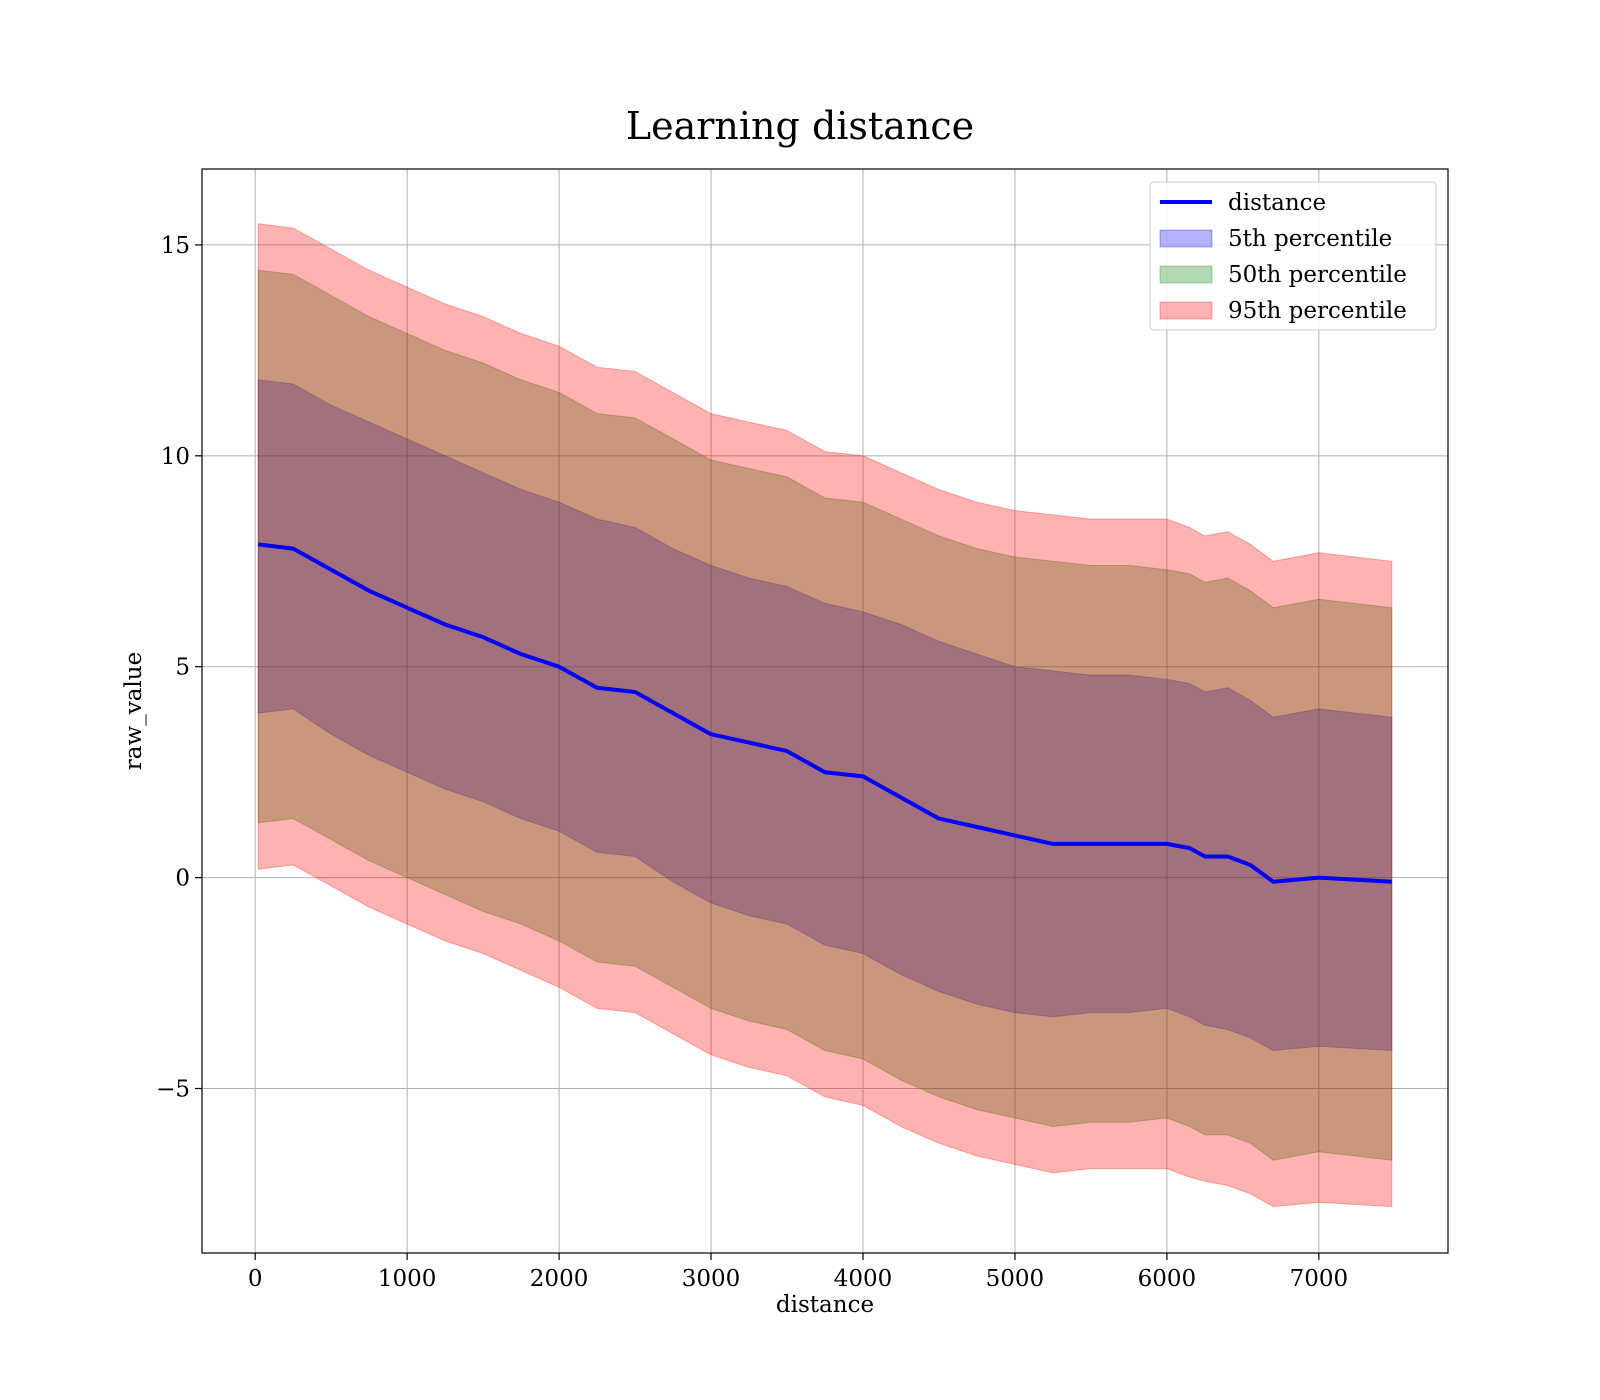  What do you see at coordinates (407, 1279) in the screenshot?
I see `x-tick-label: 1000` at bounding box center [407, 1279].